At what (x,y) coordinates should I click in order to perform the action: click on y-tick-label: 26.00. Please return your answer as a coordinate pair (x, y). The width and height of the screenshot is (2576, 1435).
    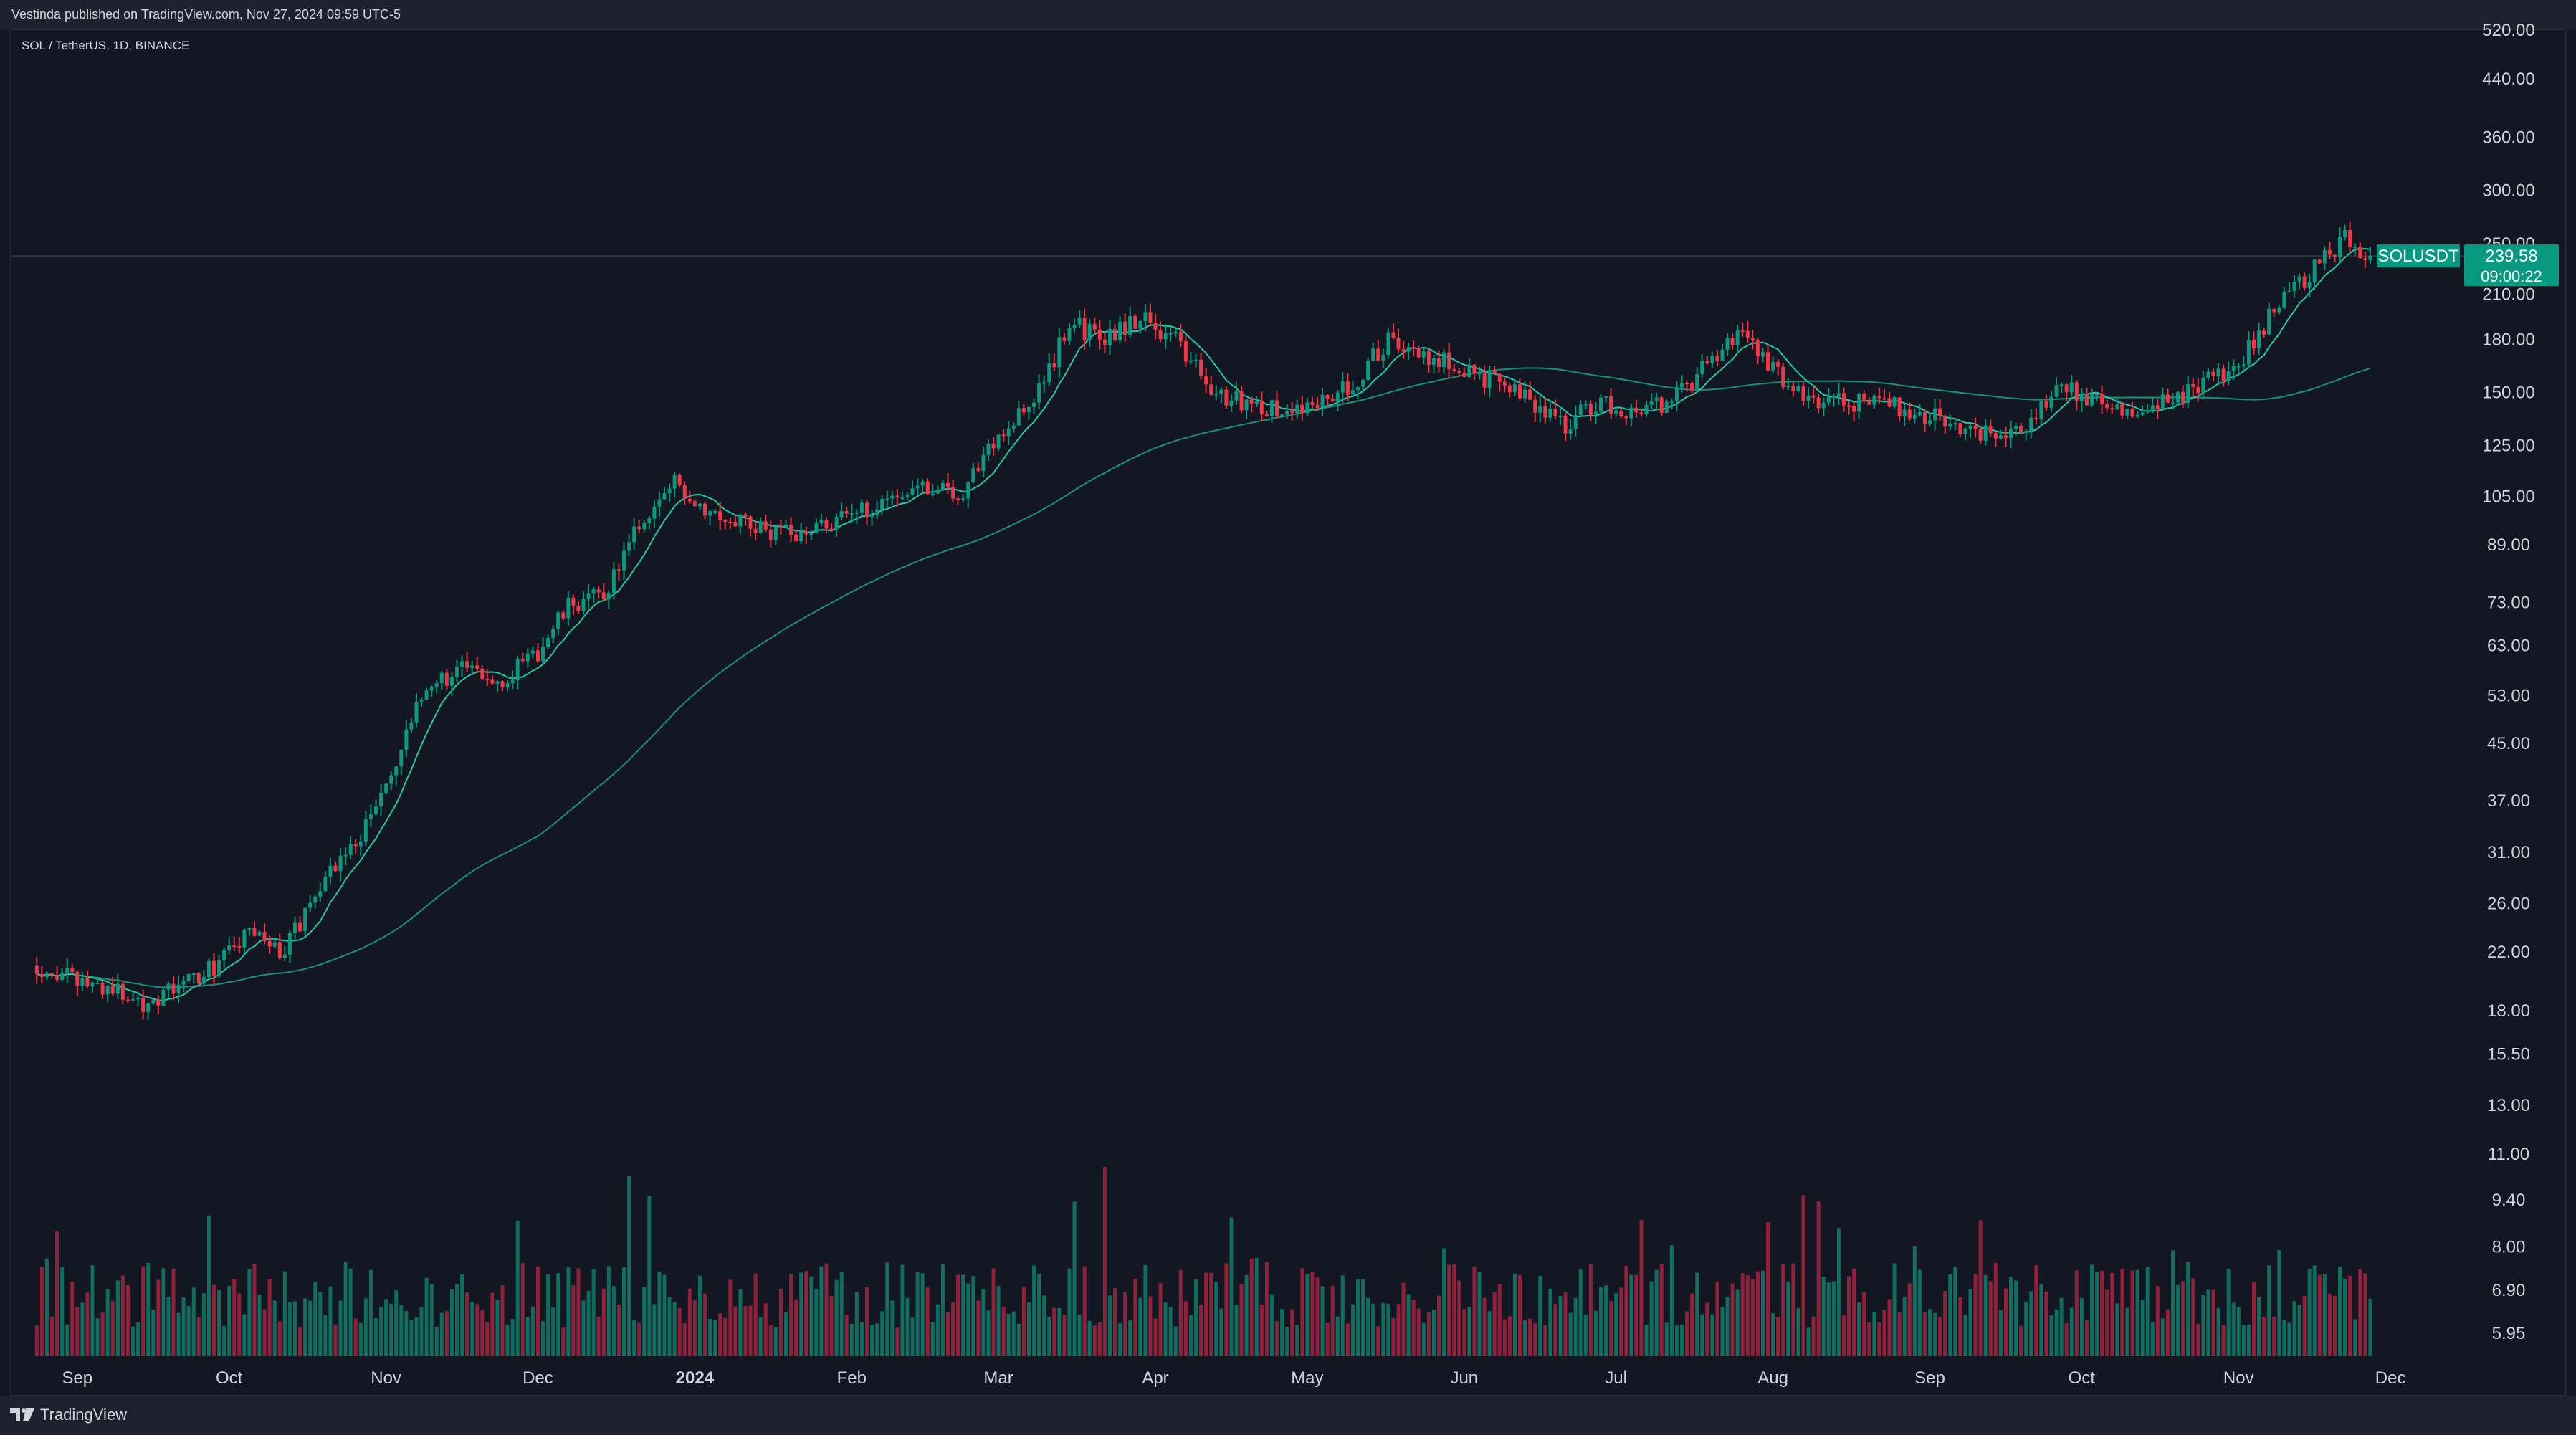
    Looking at the image, I should click on (2508, 903).